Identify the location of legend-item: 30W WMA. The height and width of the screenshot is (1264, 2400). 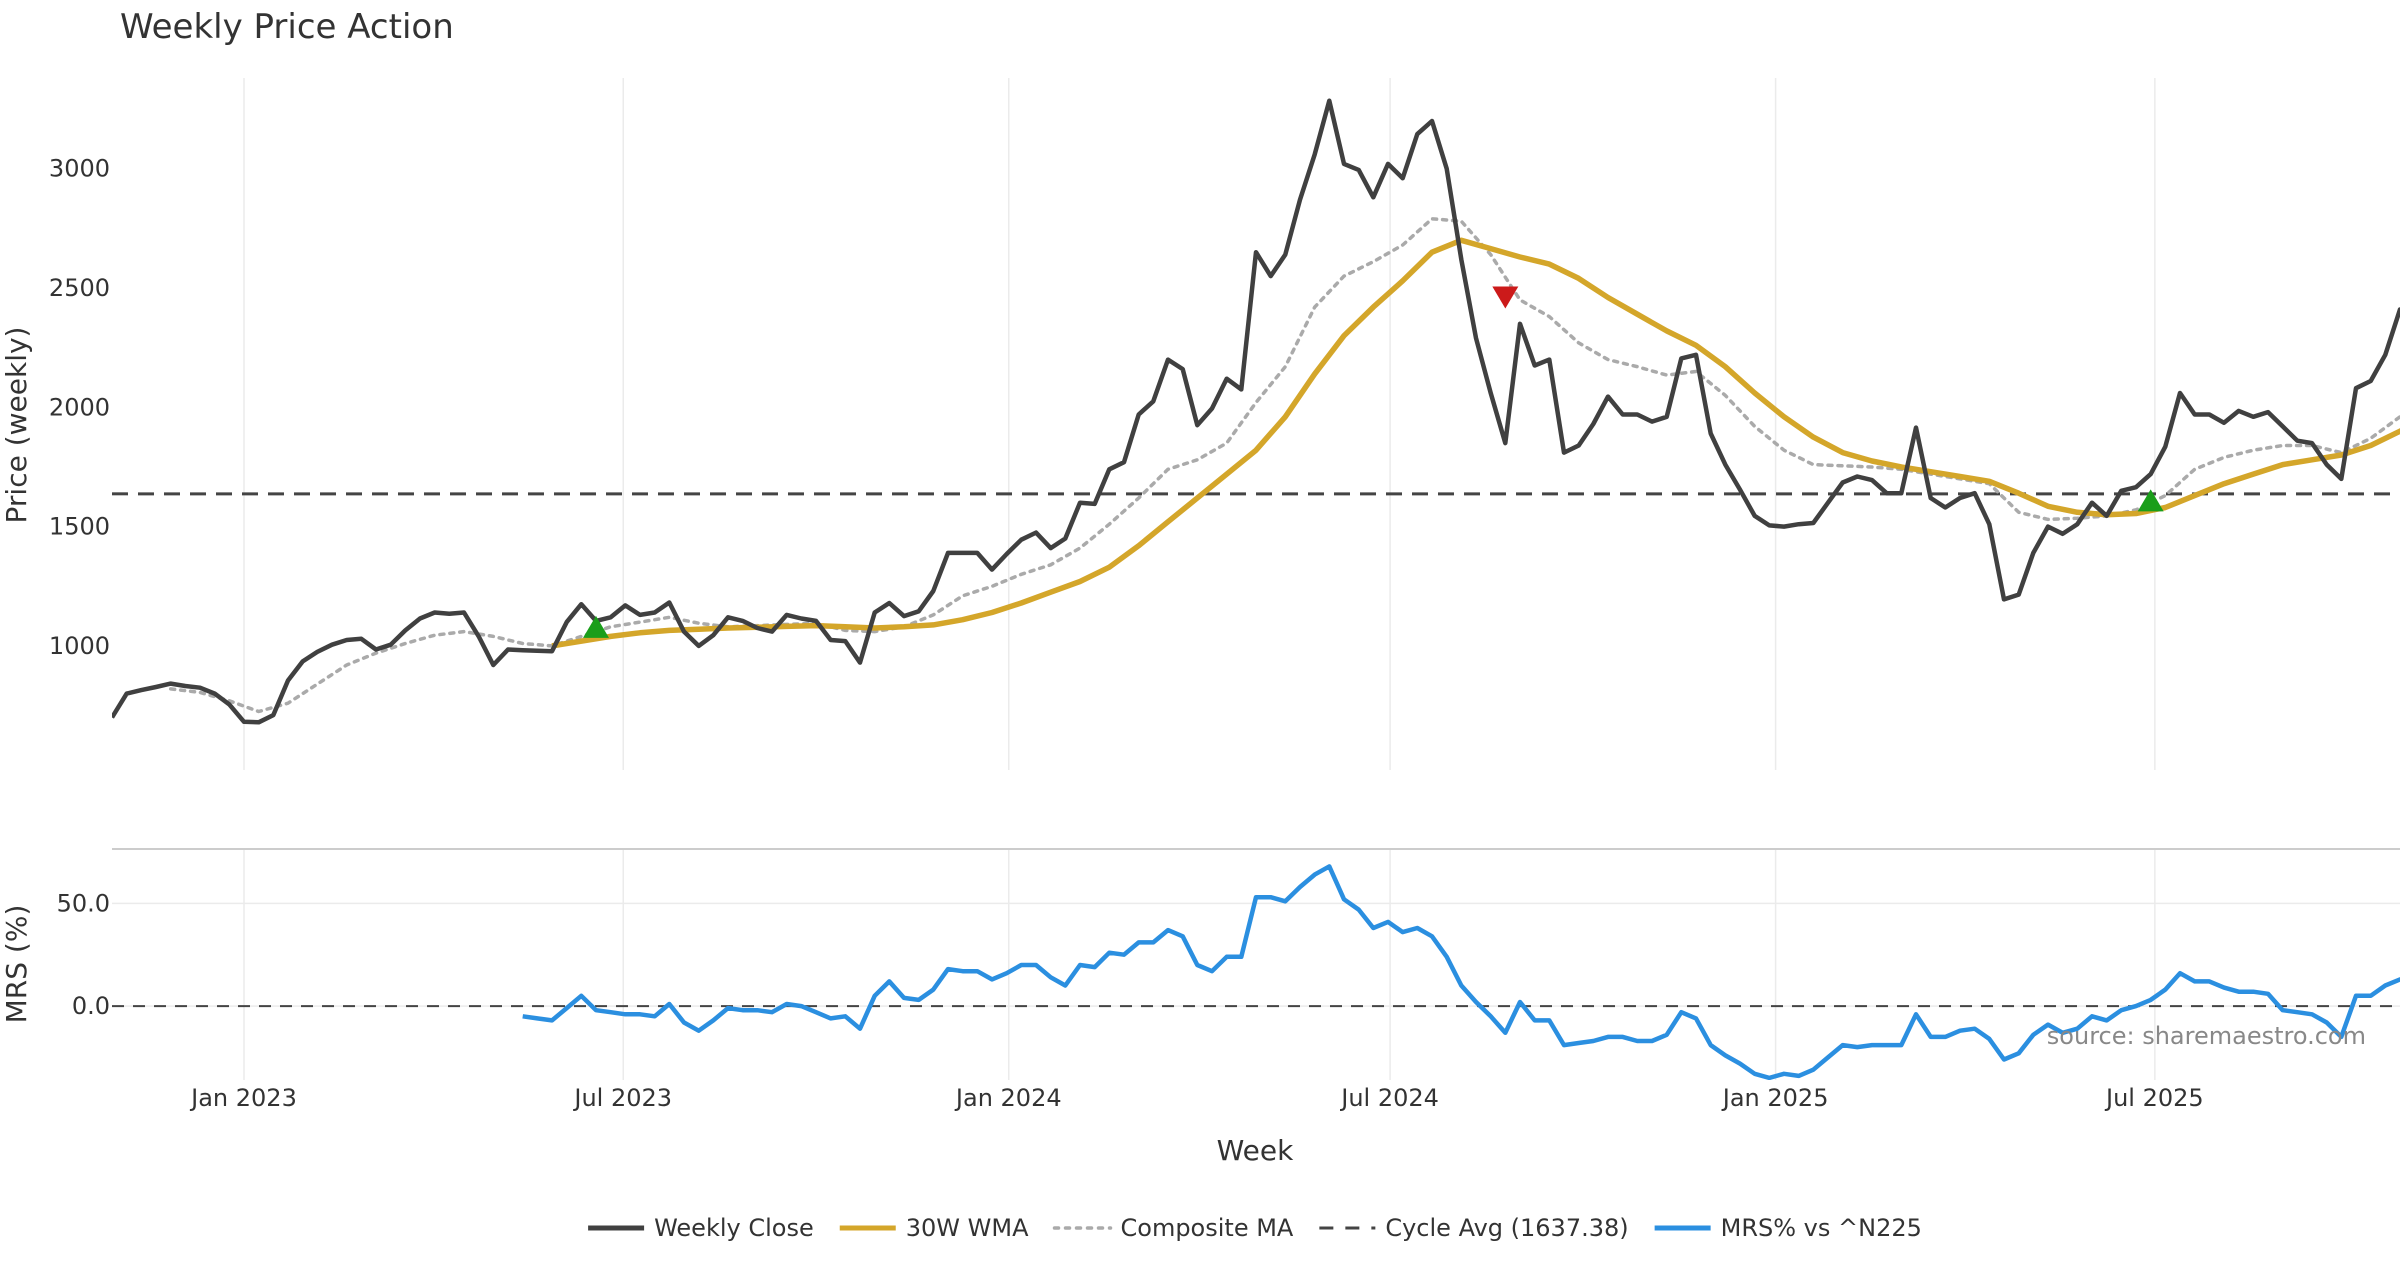
(934, 1228).